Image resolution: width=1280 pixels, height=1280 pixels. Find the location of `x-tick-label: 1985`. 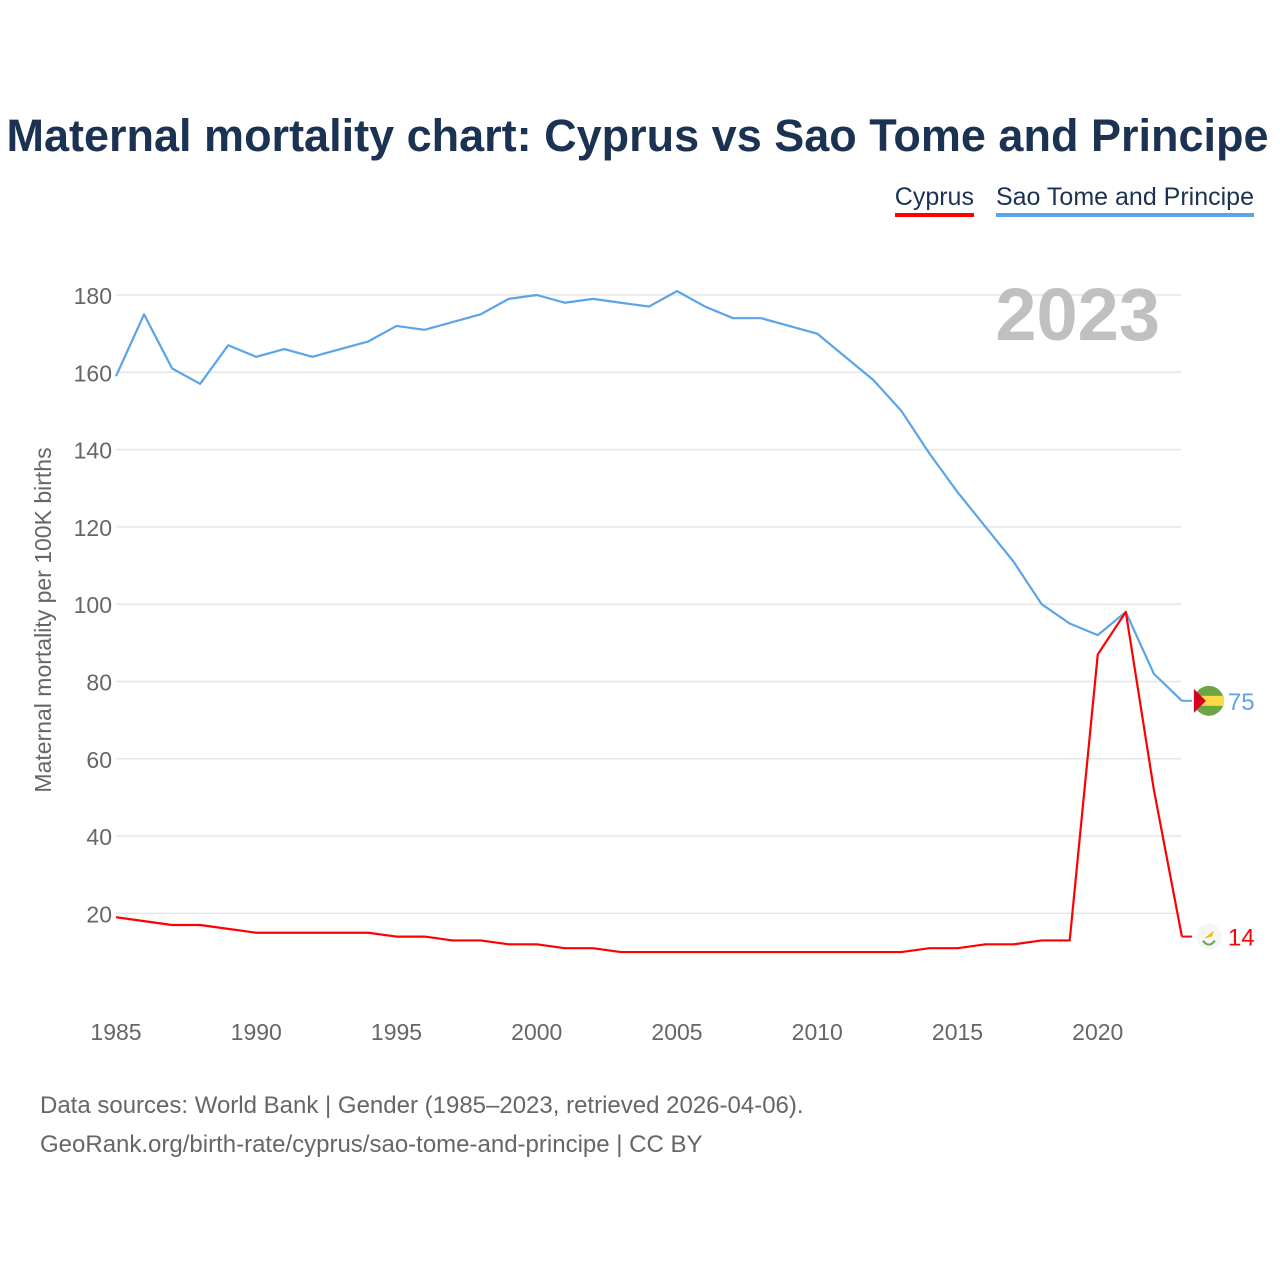

x-tick-label: 1985 is located at coordinates (115, 1032).